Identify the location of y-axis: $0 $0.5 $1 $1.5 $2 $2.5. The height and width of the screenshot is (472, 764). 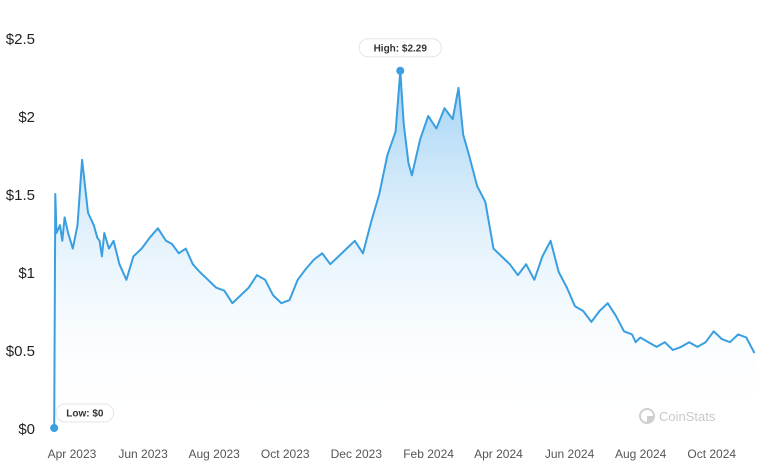
(20, 234).